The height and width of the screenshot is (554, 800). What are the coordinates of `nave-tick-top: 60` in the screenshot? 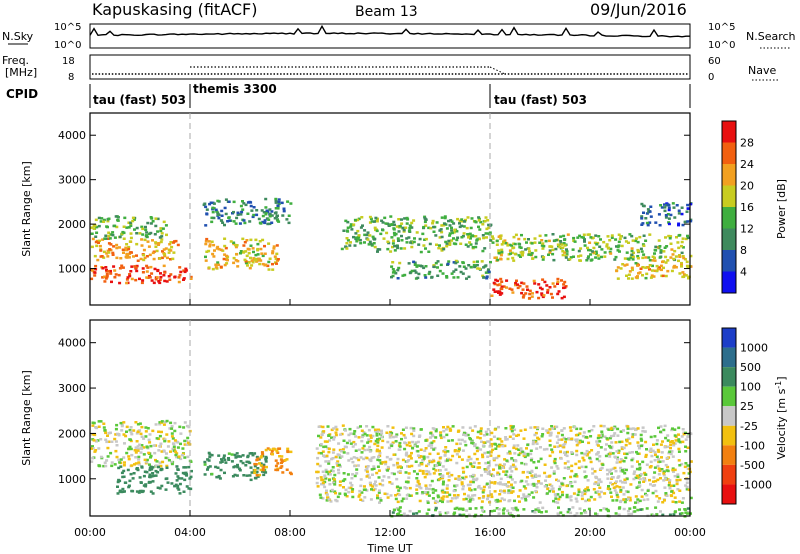 It's located at (714, 61).